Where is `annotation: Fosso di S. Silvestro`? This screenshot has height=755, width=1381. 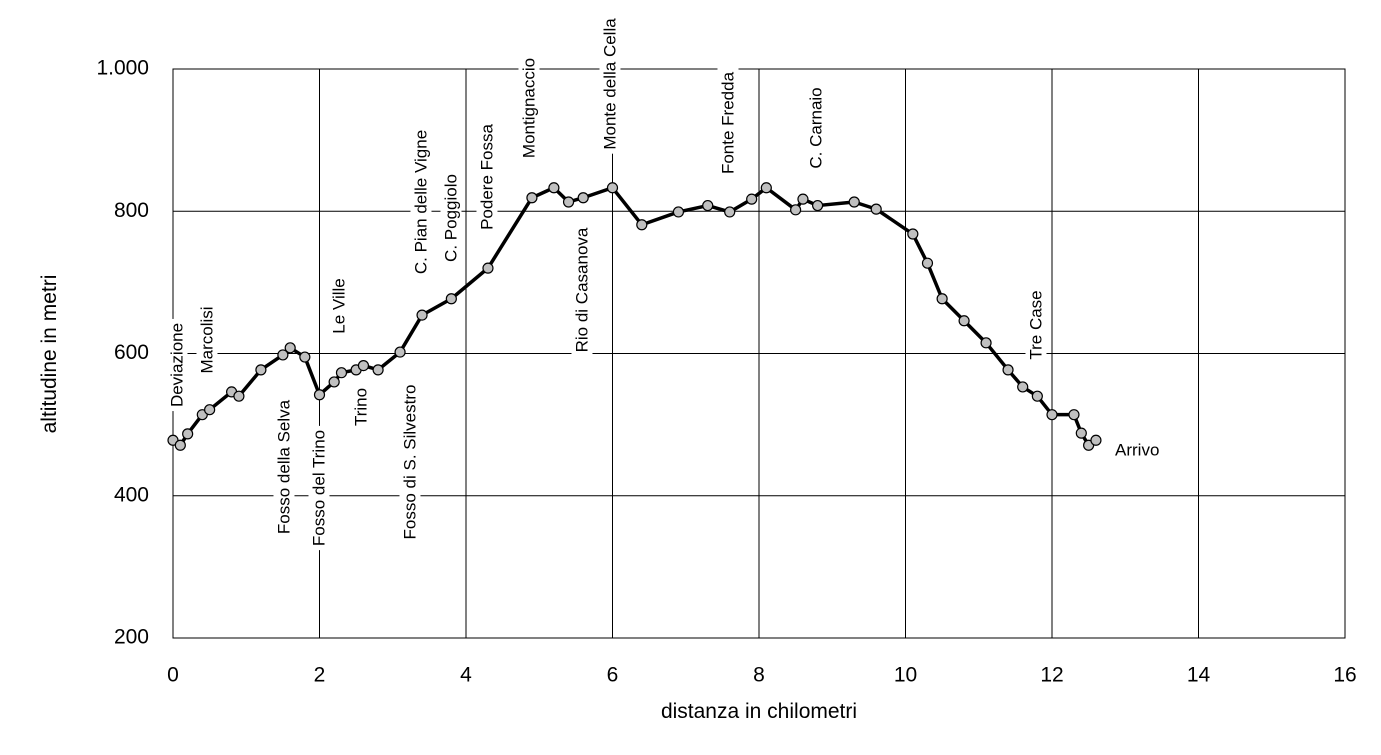 annotation: Fosso di S. Silvestro is located at coordinates (410, 462).